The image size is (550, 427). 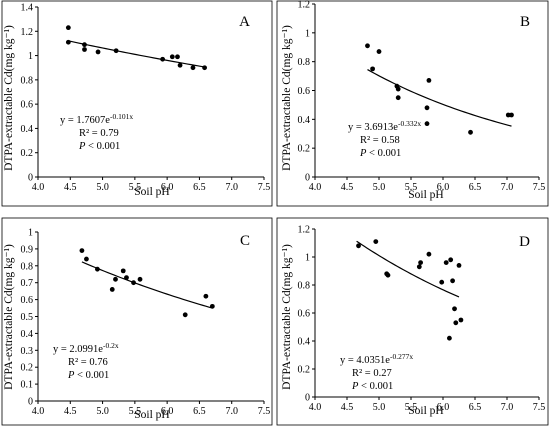 What do you see at coordinates (524, 242) in the screenshot?
I see `panel-label: D` at bounding box center [524, 242].